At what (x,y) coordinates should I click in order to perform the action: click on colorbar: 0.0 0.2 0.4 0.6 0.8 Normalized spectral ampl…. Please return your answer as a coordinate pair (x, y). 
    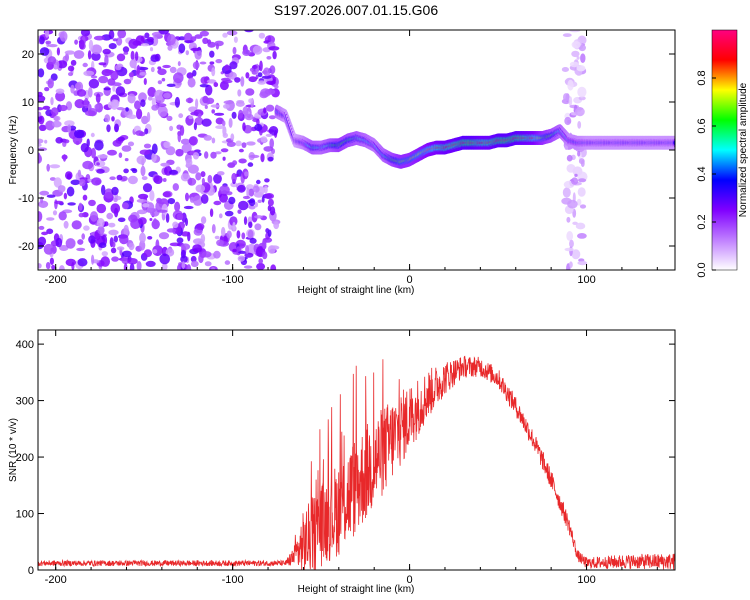
    Looking at the image, I should click on (722, 153).